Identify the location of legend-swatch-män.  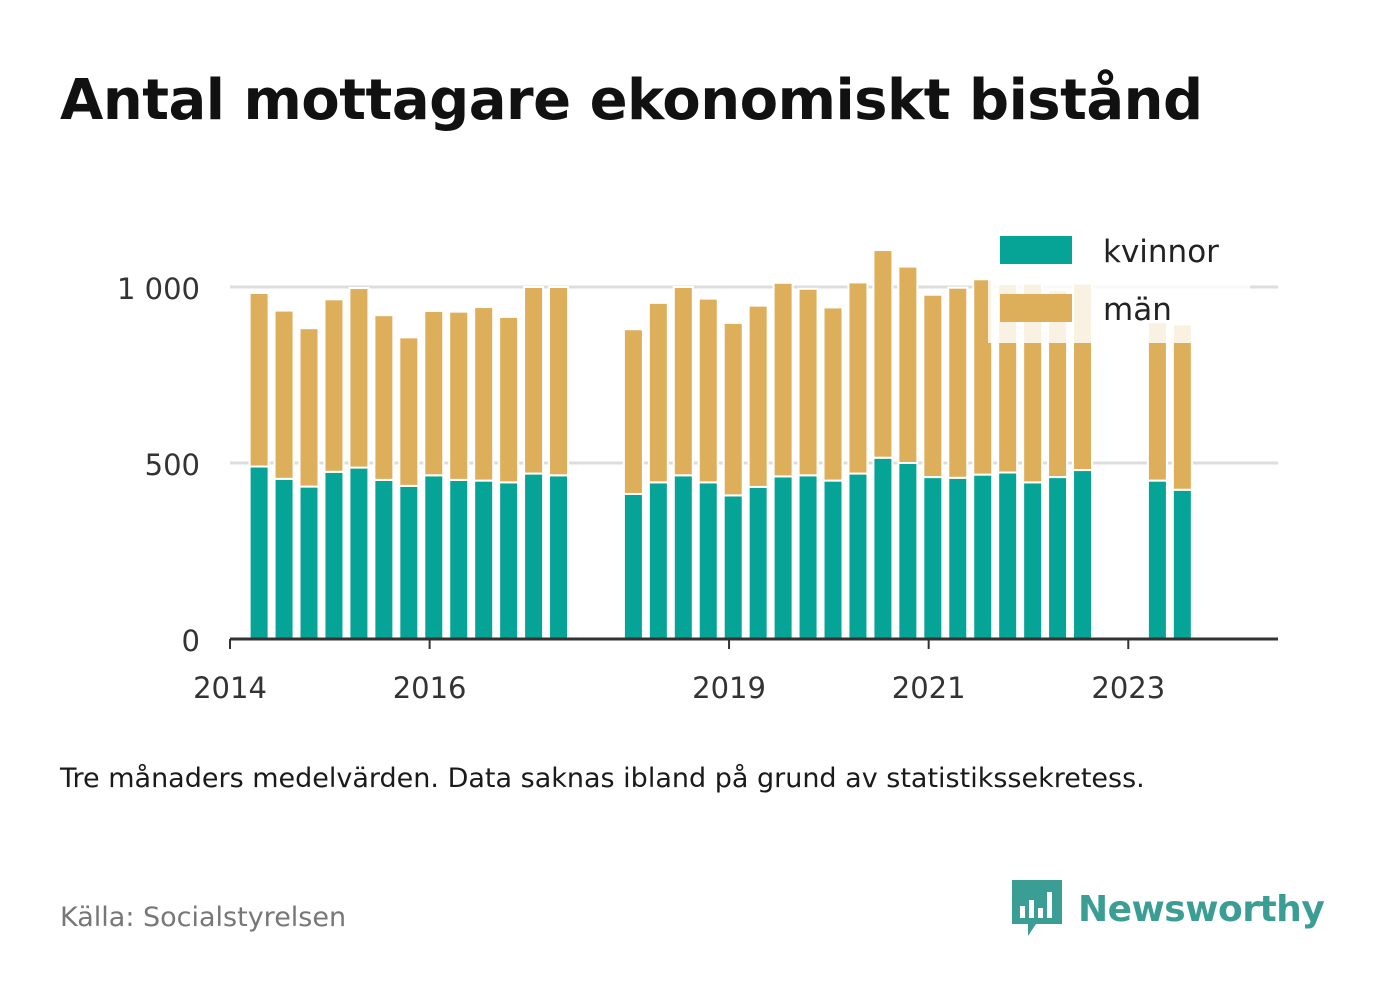
(1036, 308).